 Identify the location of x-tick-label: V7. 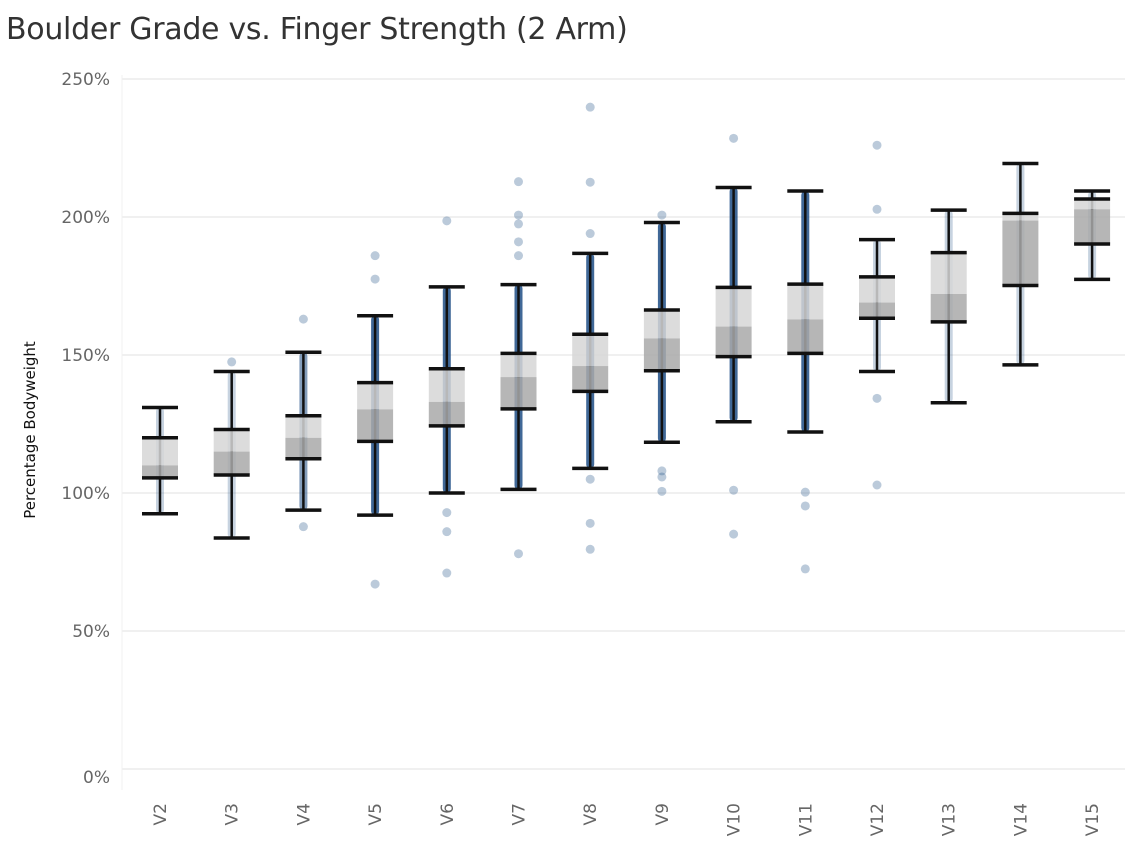
(520, 814).